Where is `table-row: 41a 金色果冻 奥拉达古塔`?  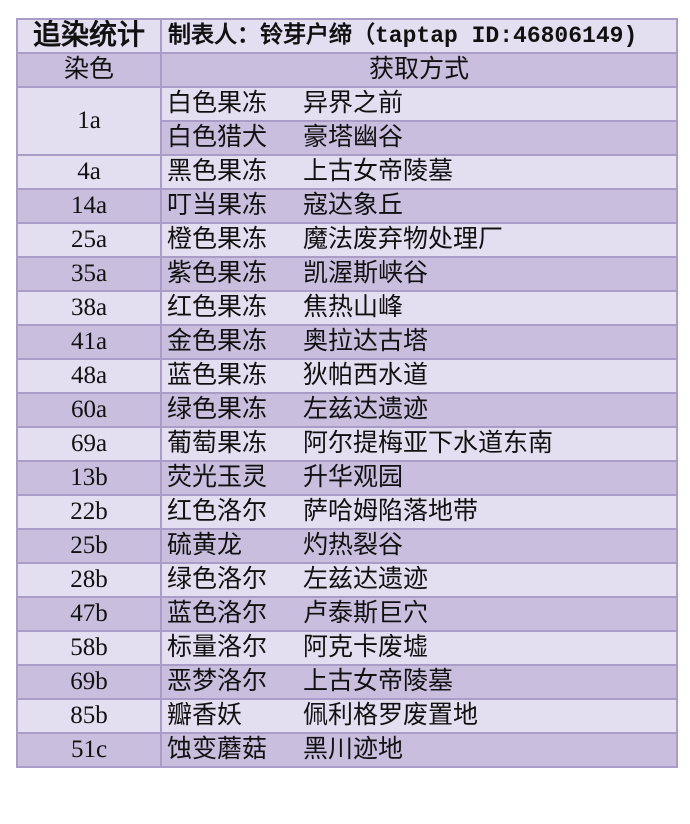
table-row: 41a 金色果冻 奥拉达古塔 is located at coordinates (347, 342).